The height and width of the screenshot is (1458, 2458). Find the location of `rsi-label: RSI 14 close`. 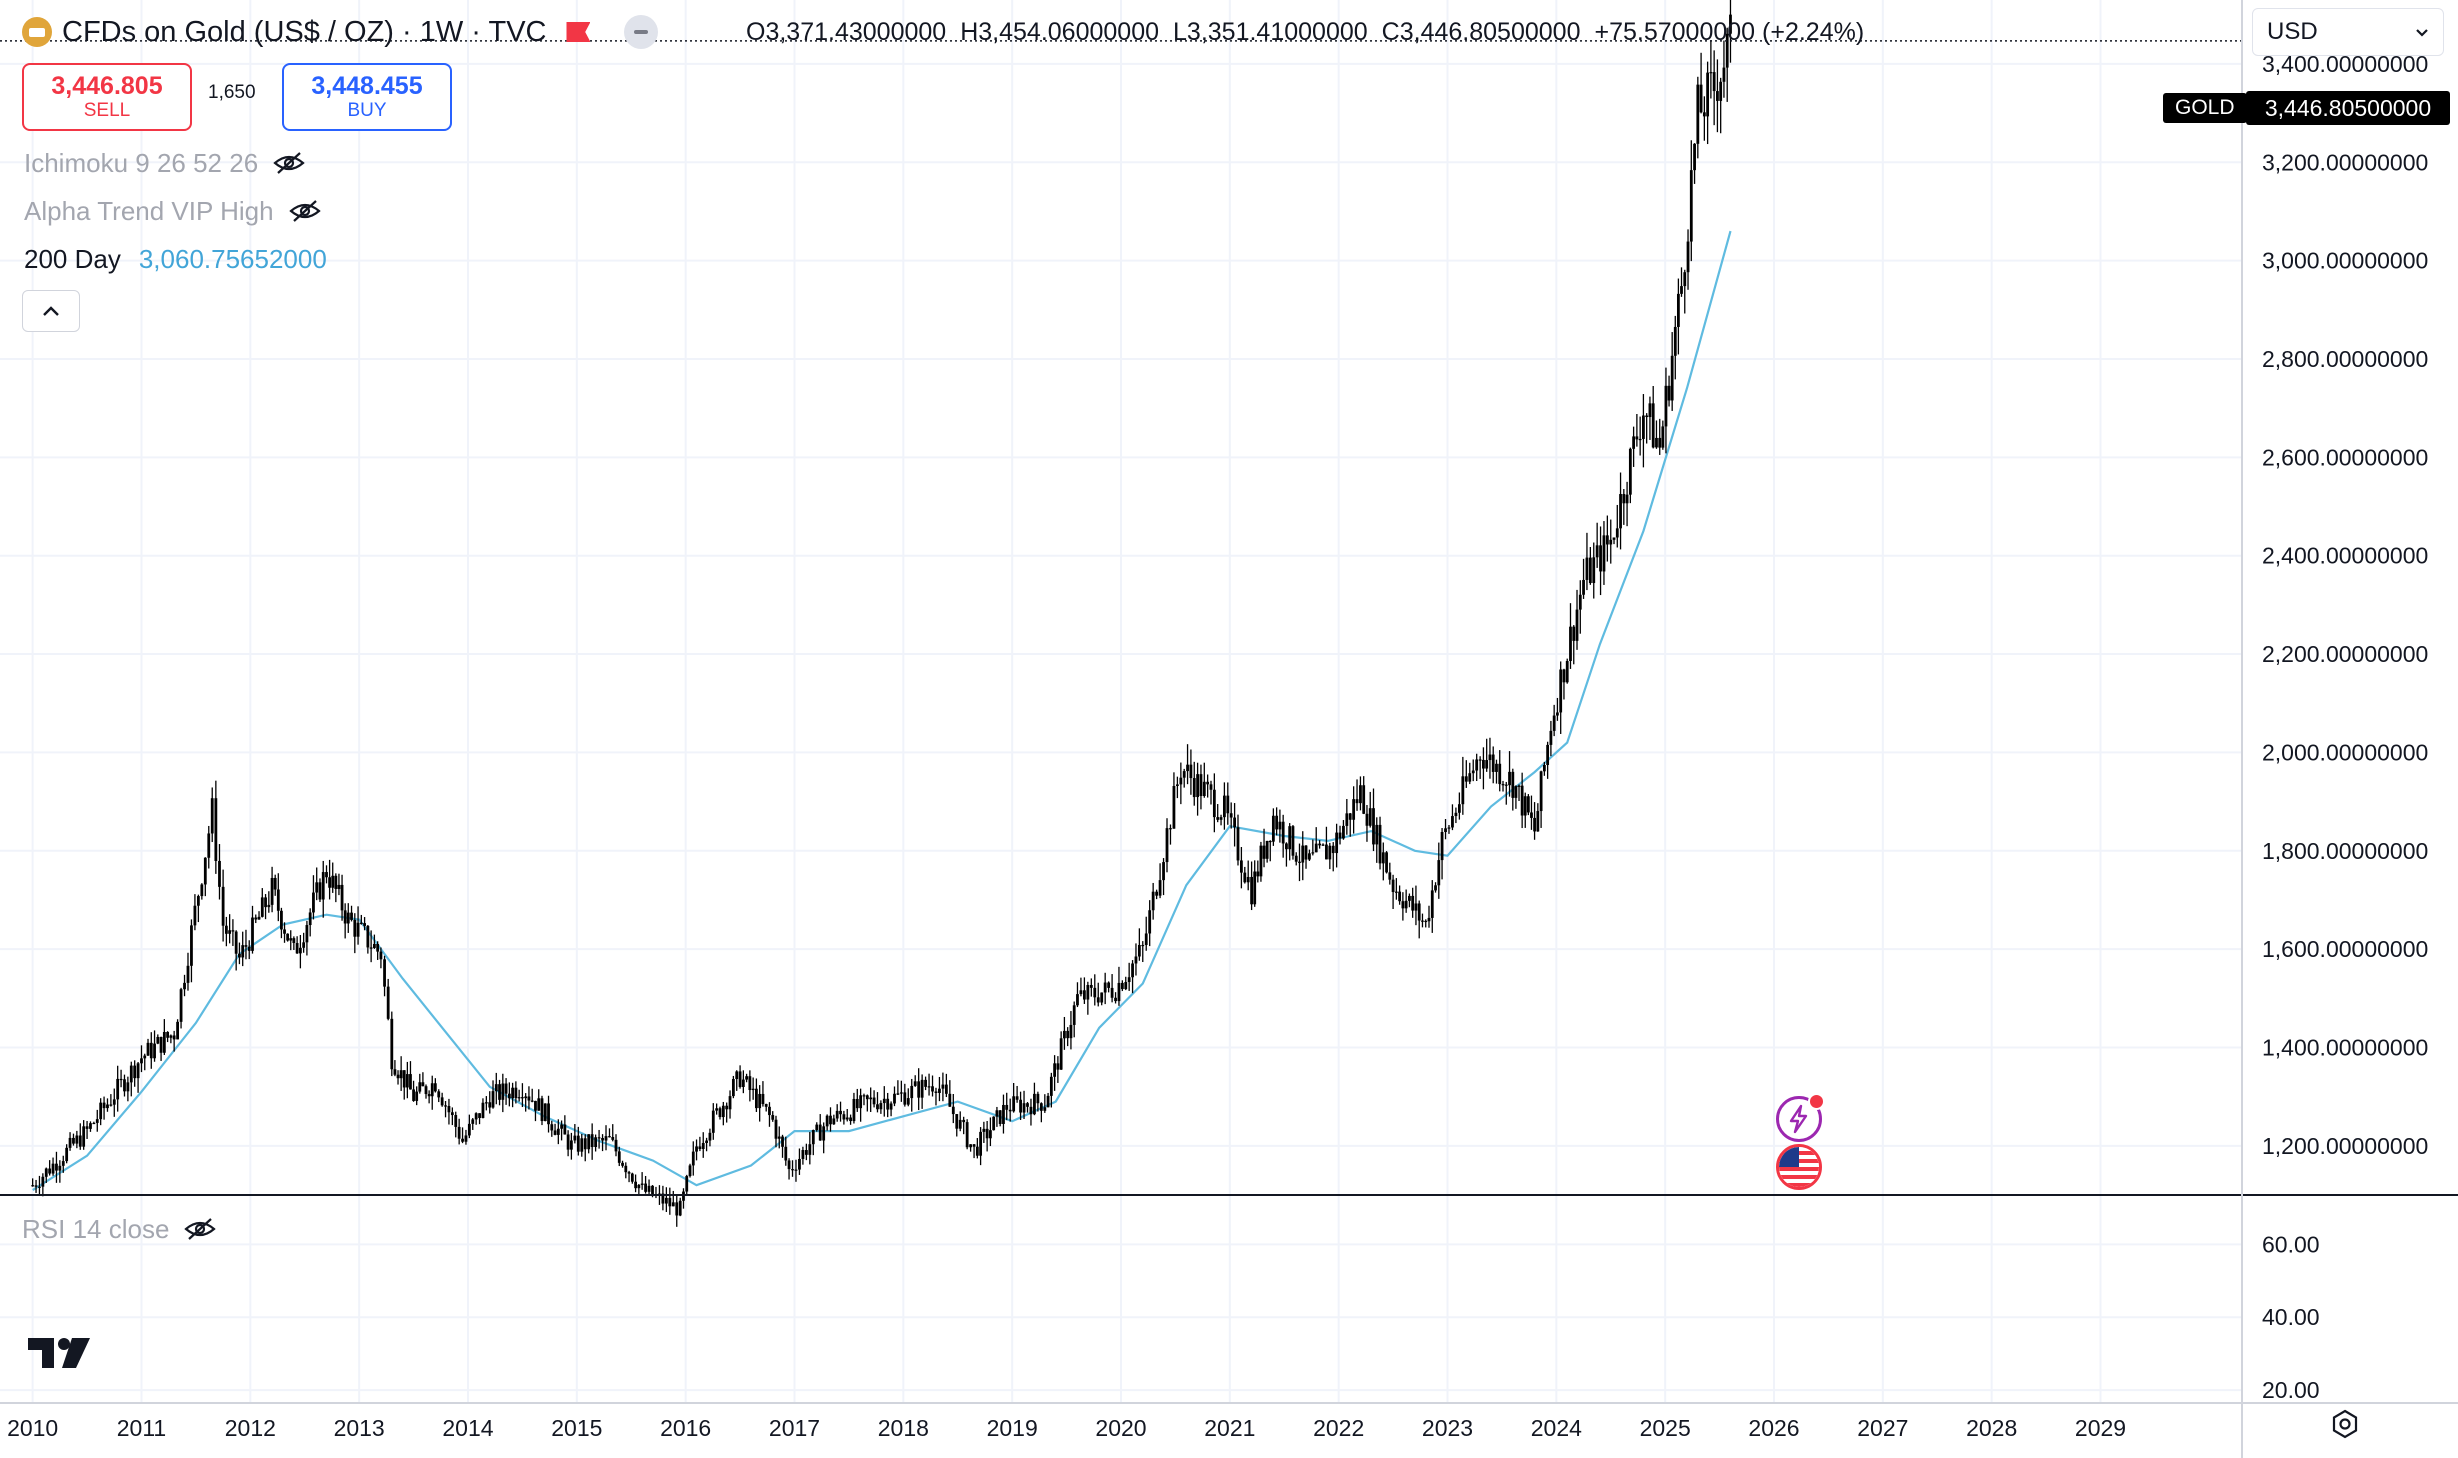

rsi-label: RSI 14 close is located at coordinates (96, 1228).